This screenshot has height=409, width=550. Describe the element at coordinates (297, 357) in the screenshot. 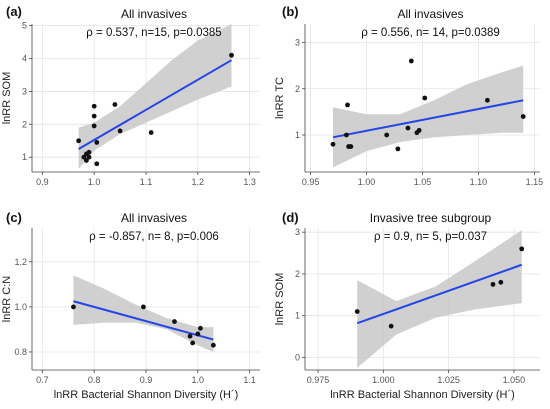

I see `y-tick-label: 0` at that location.